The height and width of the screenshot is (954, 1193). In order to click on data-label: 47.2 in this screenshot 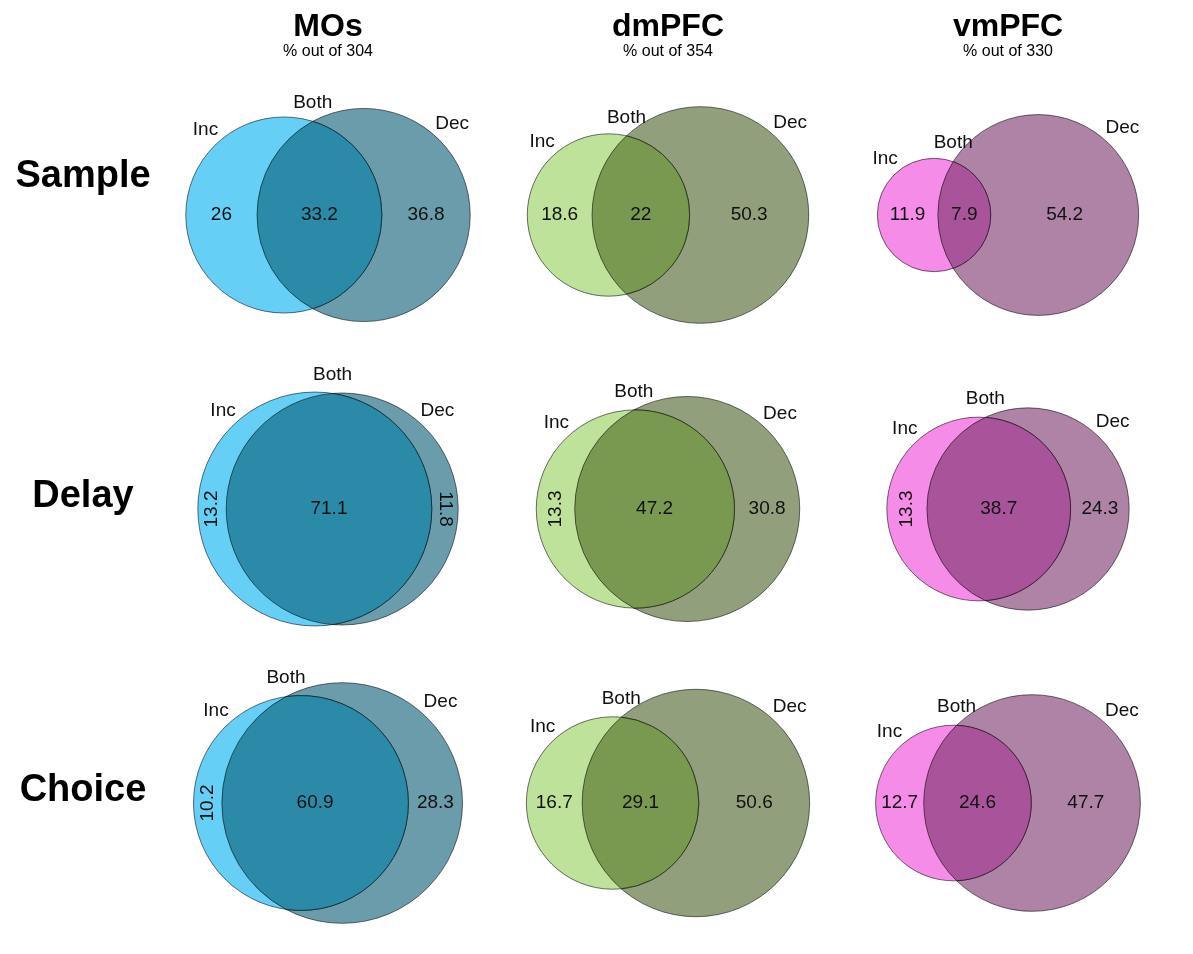, I will do `click(655, 508)`.